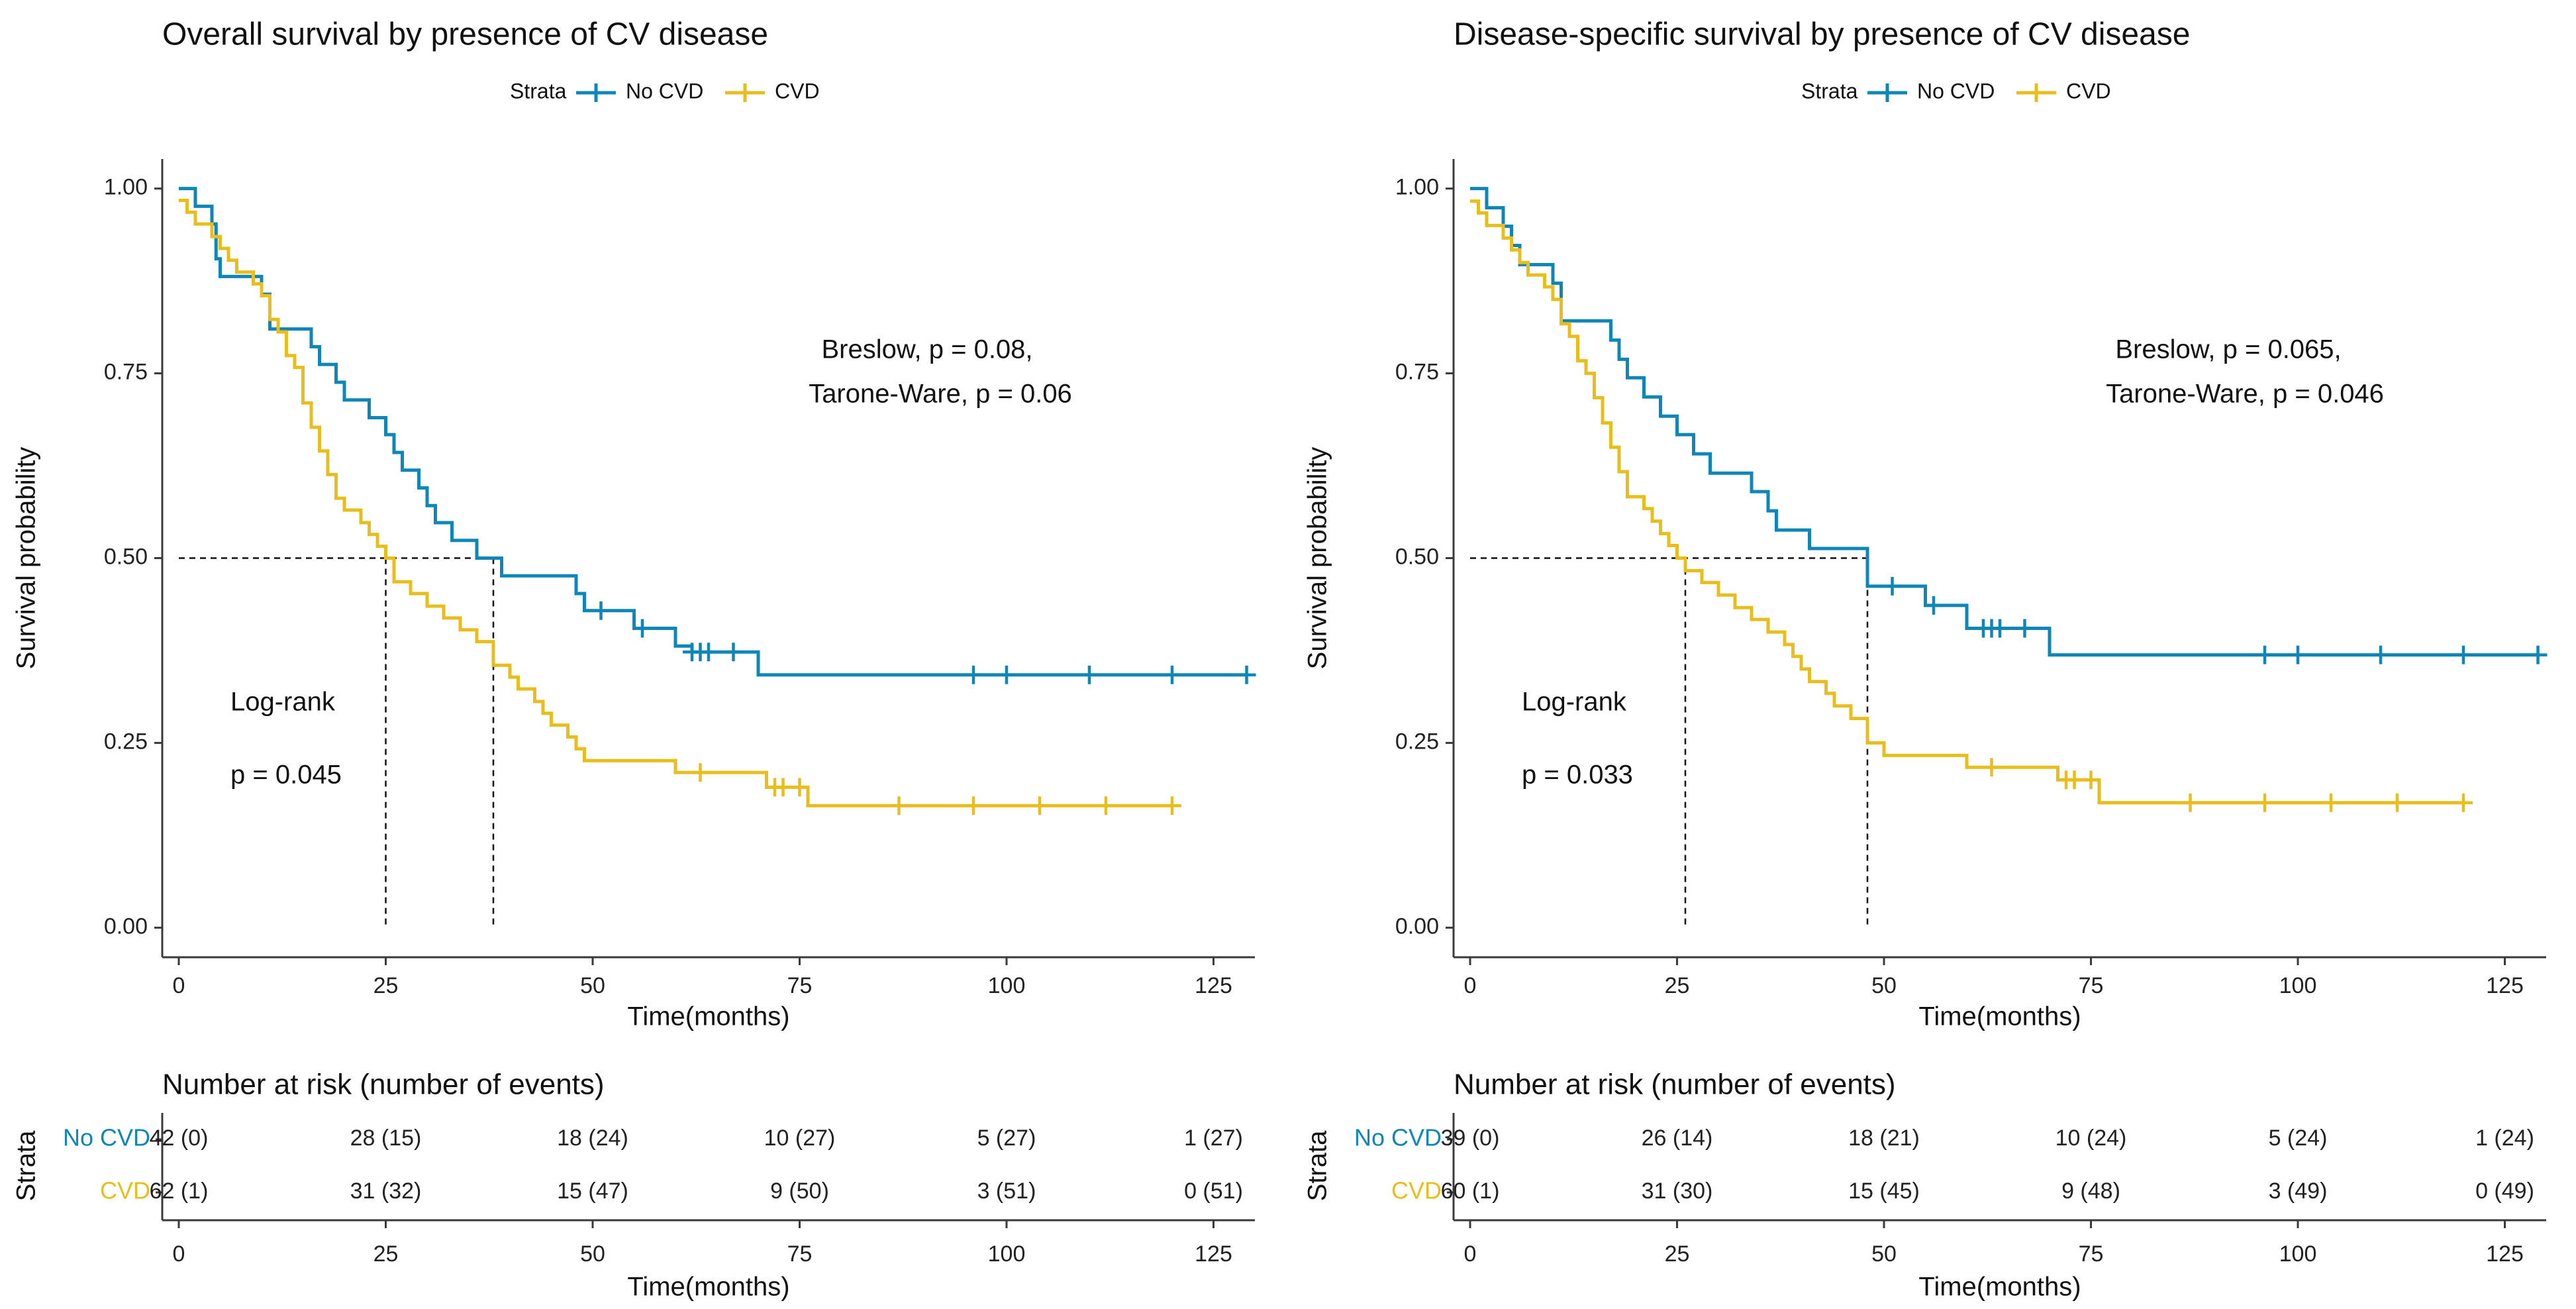 This screenshot has width=2576, height=1309. I want to click on y-tick-label: 0.00, so click(1417, 927).